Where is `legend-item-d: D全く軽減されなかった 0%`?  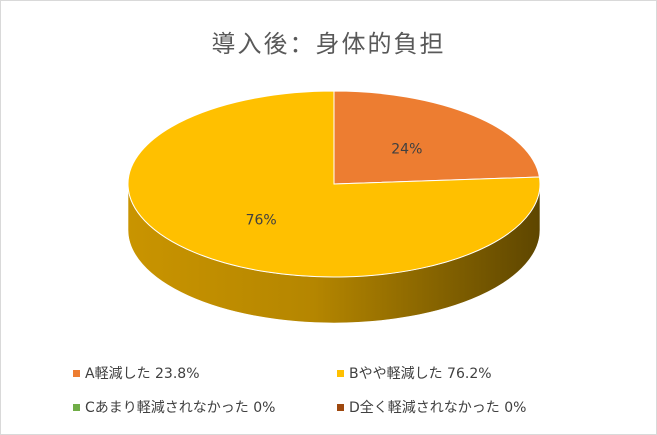
legend-item-d: D全く軽減されなかった 0% is located at coordinates (431, 407).